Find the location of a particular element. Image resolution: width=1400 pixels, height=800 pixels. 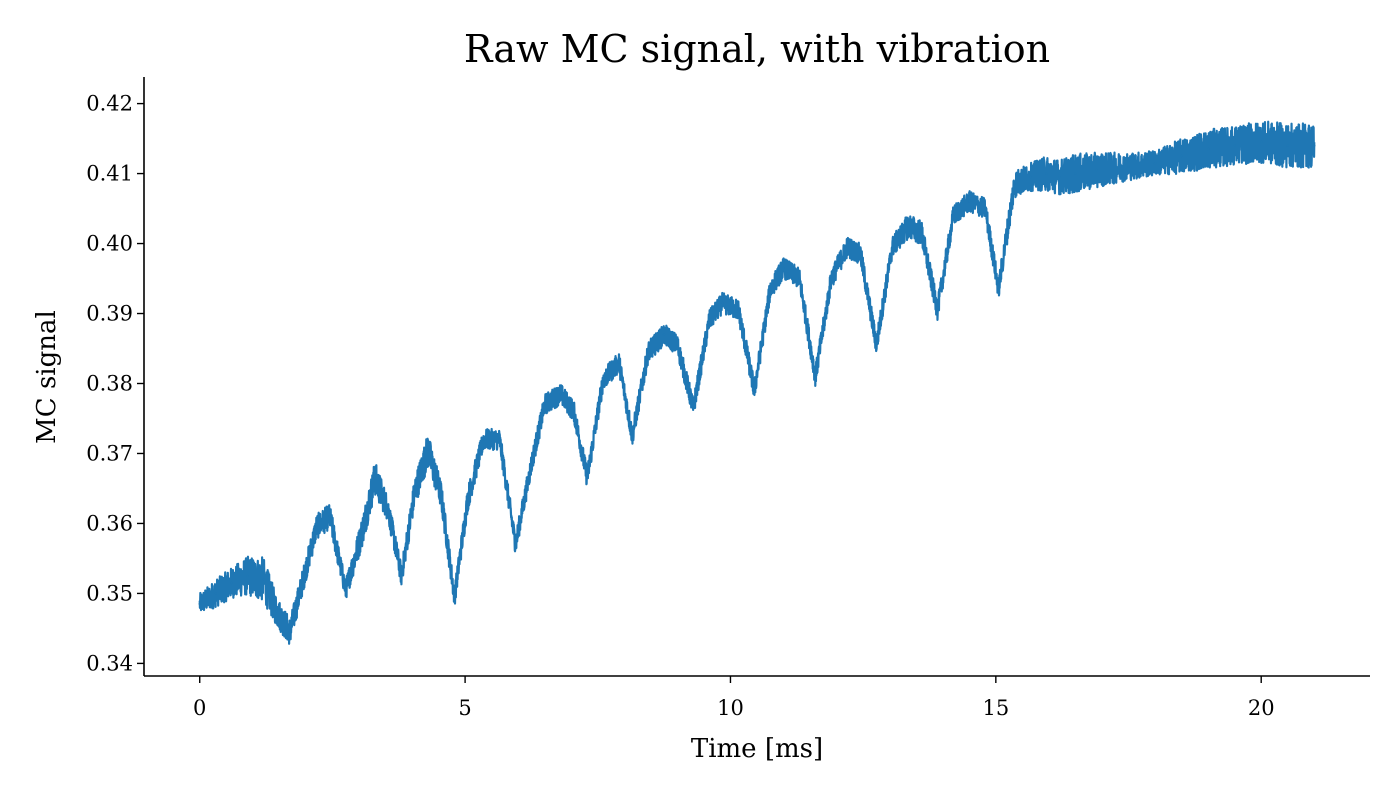

y-tick-label: 0.36 is located at coordinates (109, 523).